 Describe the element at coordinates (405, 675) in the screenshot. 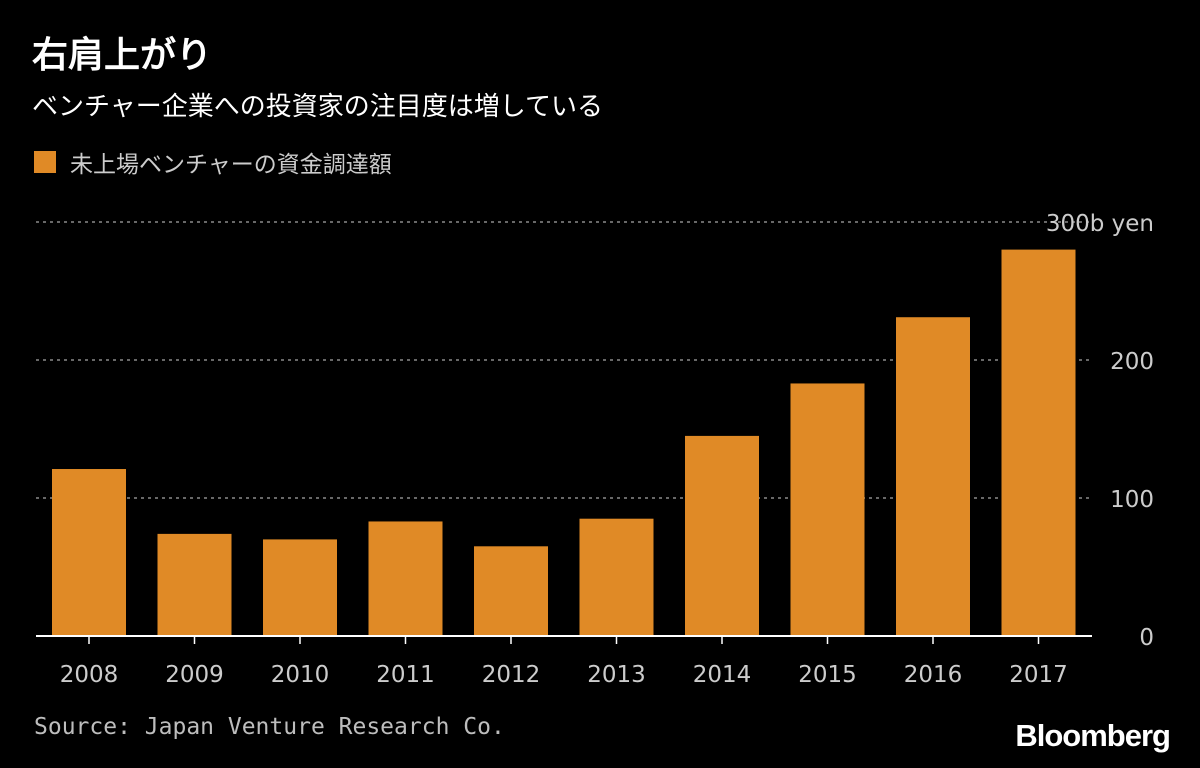

I see `x-tick-label: 2011` at that location.